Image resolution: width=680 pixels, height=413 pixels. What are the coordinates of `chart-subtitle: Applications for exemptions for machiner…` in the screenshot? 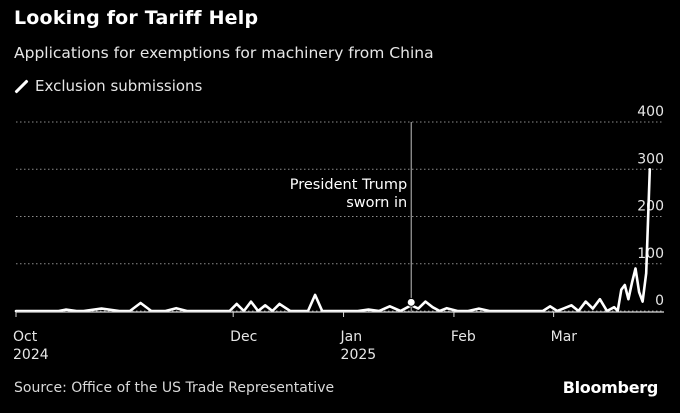 It's located at (224, 53).